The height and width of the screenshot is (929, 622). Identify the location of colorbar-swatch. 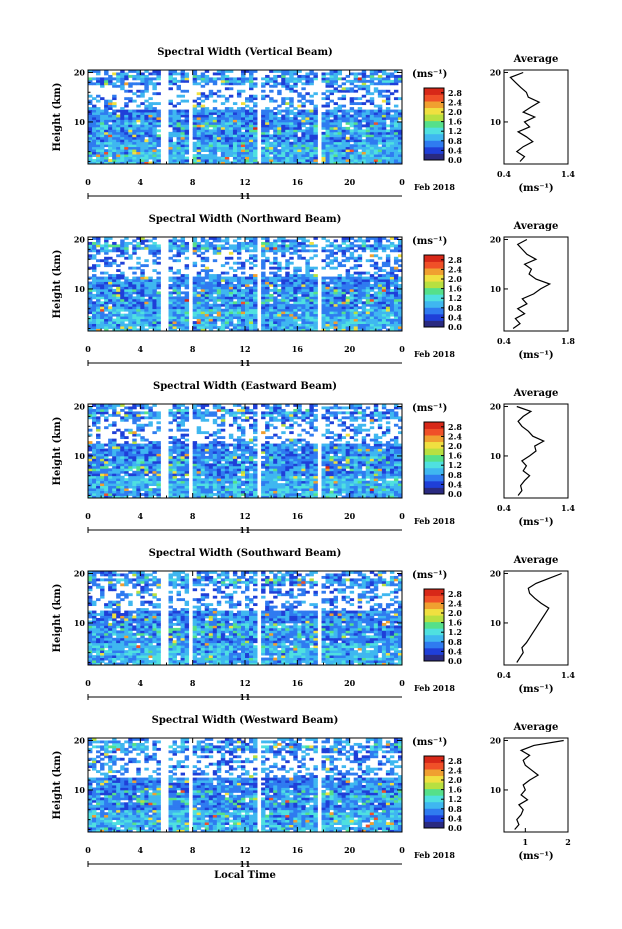
(434, 324).